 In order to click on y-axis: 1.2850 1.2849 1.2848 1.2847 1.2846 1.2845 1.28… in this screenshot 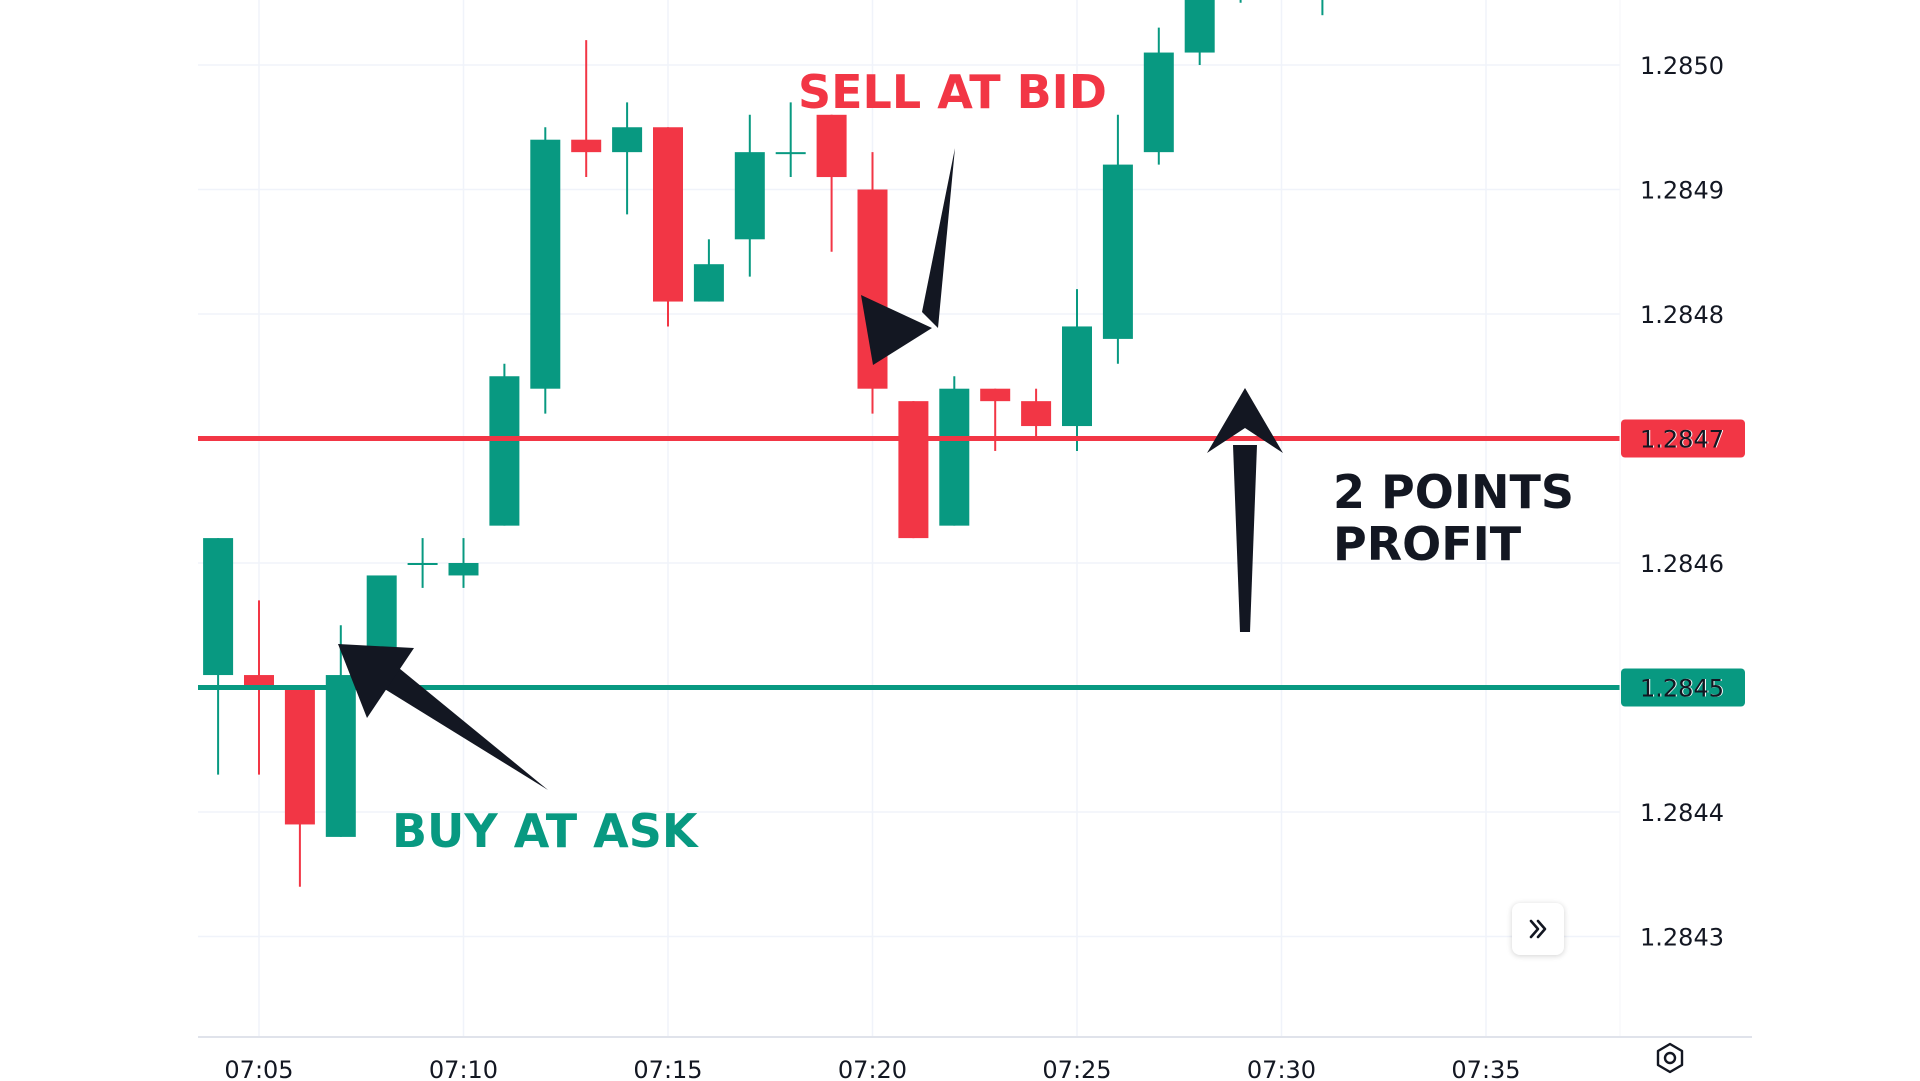, I will do `click(1671, 518)`.